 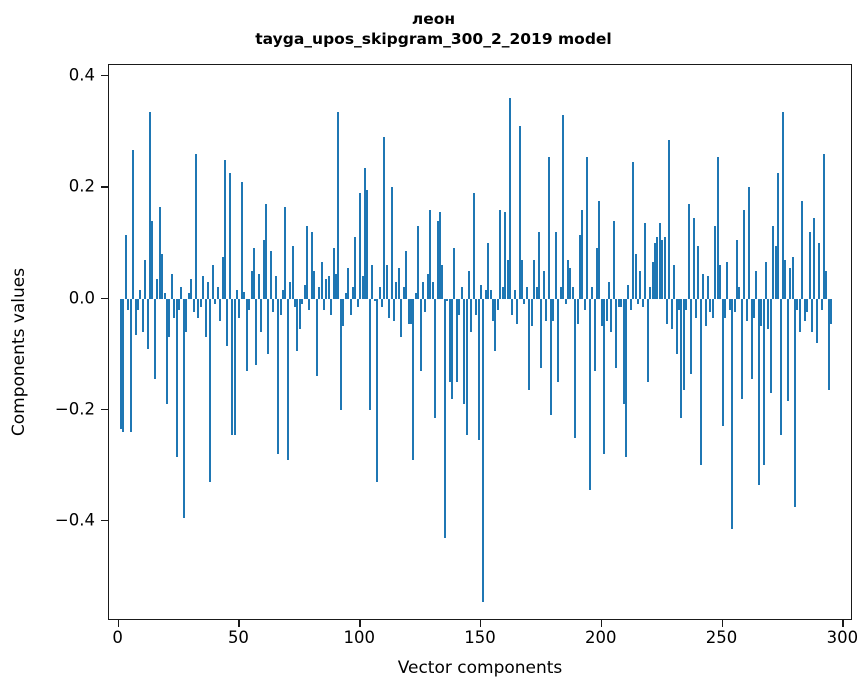 I want to click on x-tick-label: 100, so click(x=359, y=637).